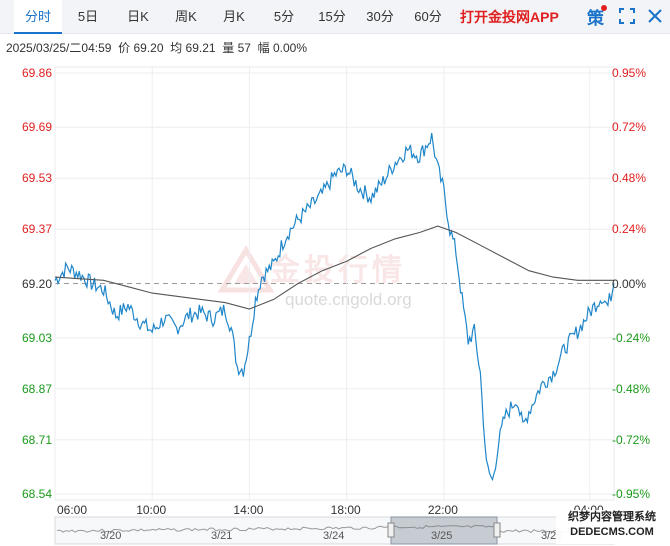 The image size is (670, 546). I want to click on average-price-line, so click(334, 267).